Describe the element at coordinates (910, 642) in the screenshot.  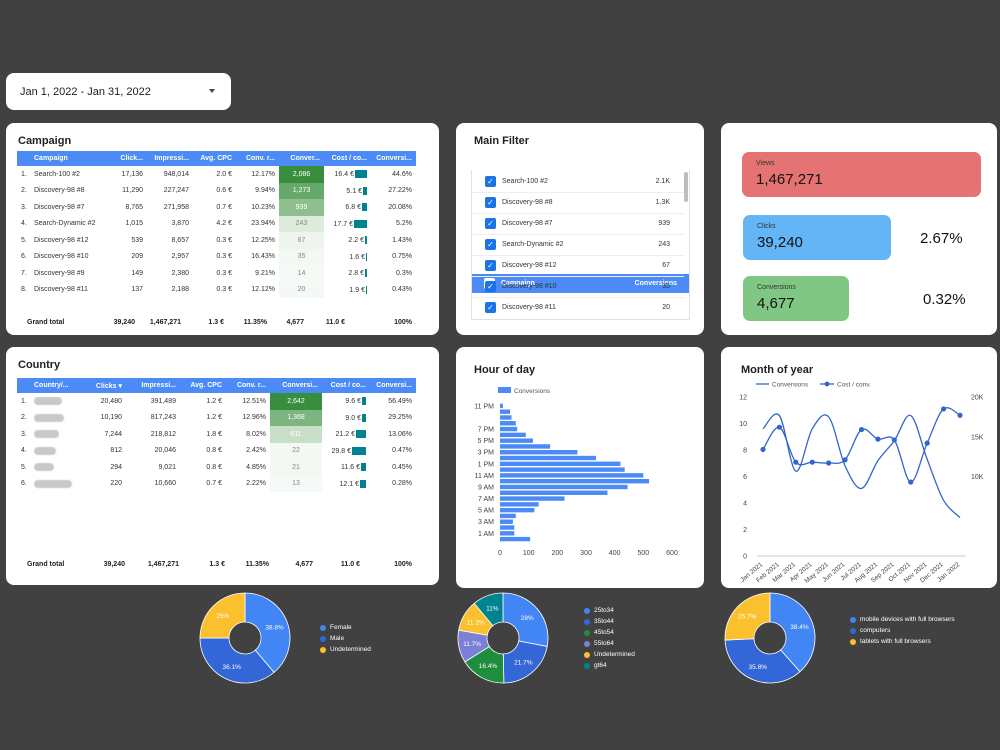
I see `legend-item: tablets with full browsers` at that location.